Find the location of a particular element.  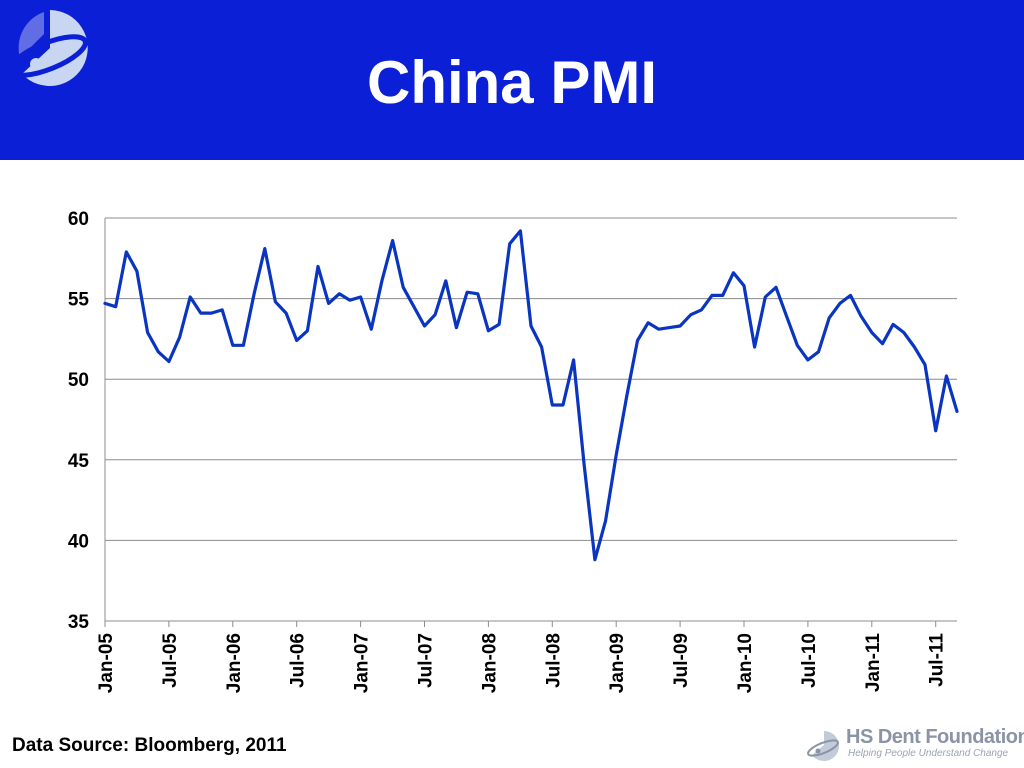

page-title: China PMI is located at coordinates (511, 82).